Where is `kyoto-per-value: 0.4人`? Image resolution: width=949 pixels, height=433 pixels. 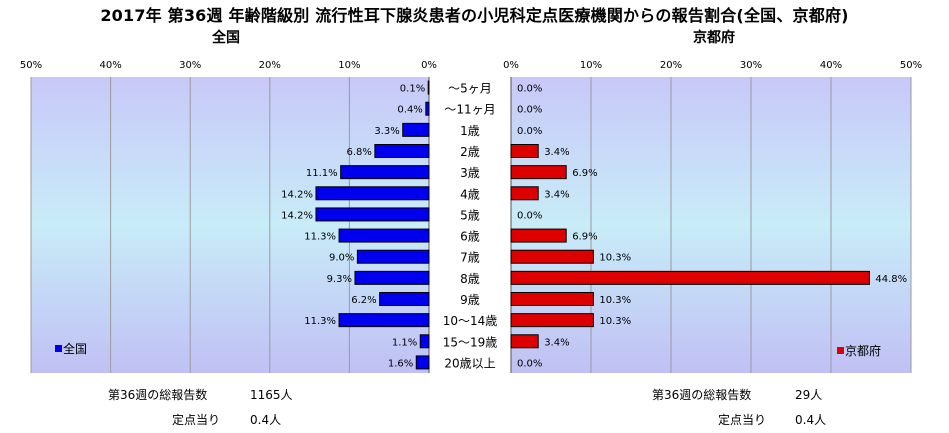 kyoto-per-value: 0.4人 is located at coordinates (810, 420).